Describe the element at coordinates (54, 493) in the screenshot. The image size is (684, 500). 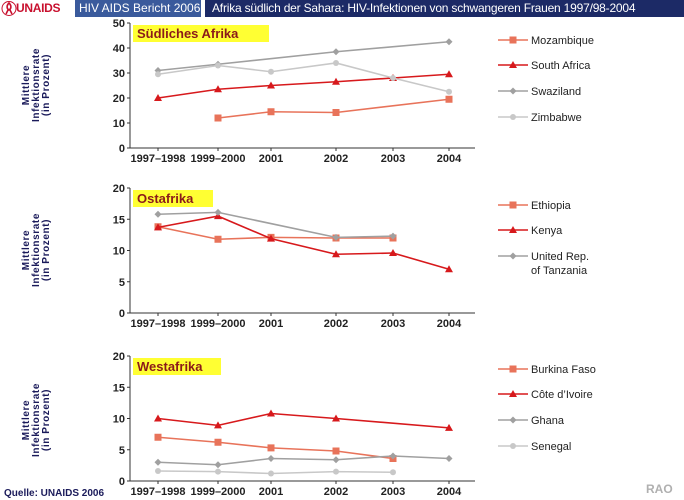
I see `source-note: Quelle: UNAIDS 2006` at that location.